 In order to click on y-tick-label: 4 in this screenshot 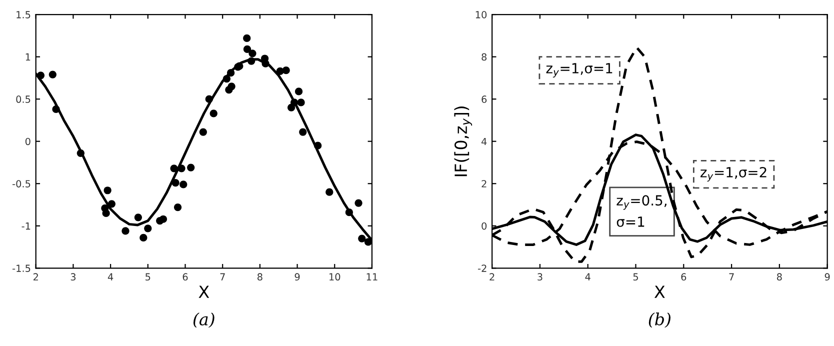, I will do `click(484, 142)`.